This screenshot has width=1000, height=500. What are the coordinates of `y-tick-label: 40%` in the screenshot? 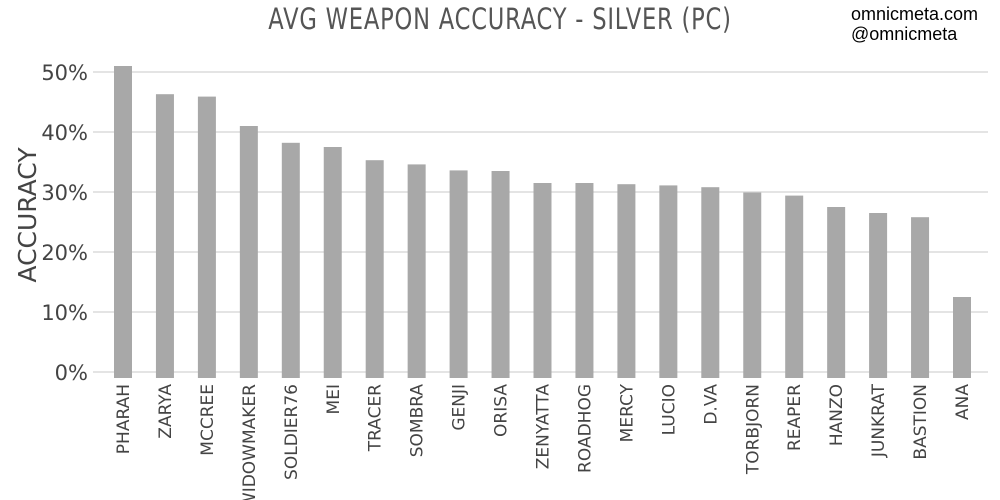 It's located at (64, 133).